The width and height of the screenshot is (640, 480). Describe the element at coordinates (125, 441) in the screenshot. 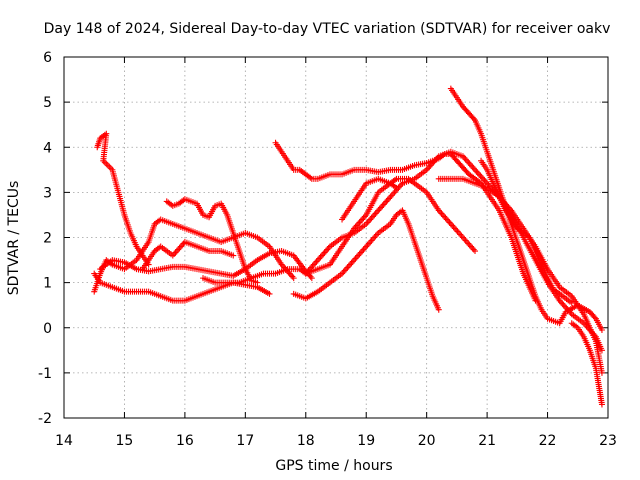

I see `x-tick-label: 15` at that location.